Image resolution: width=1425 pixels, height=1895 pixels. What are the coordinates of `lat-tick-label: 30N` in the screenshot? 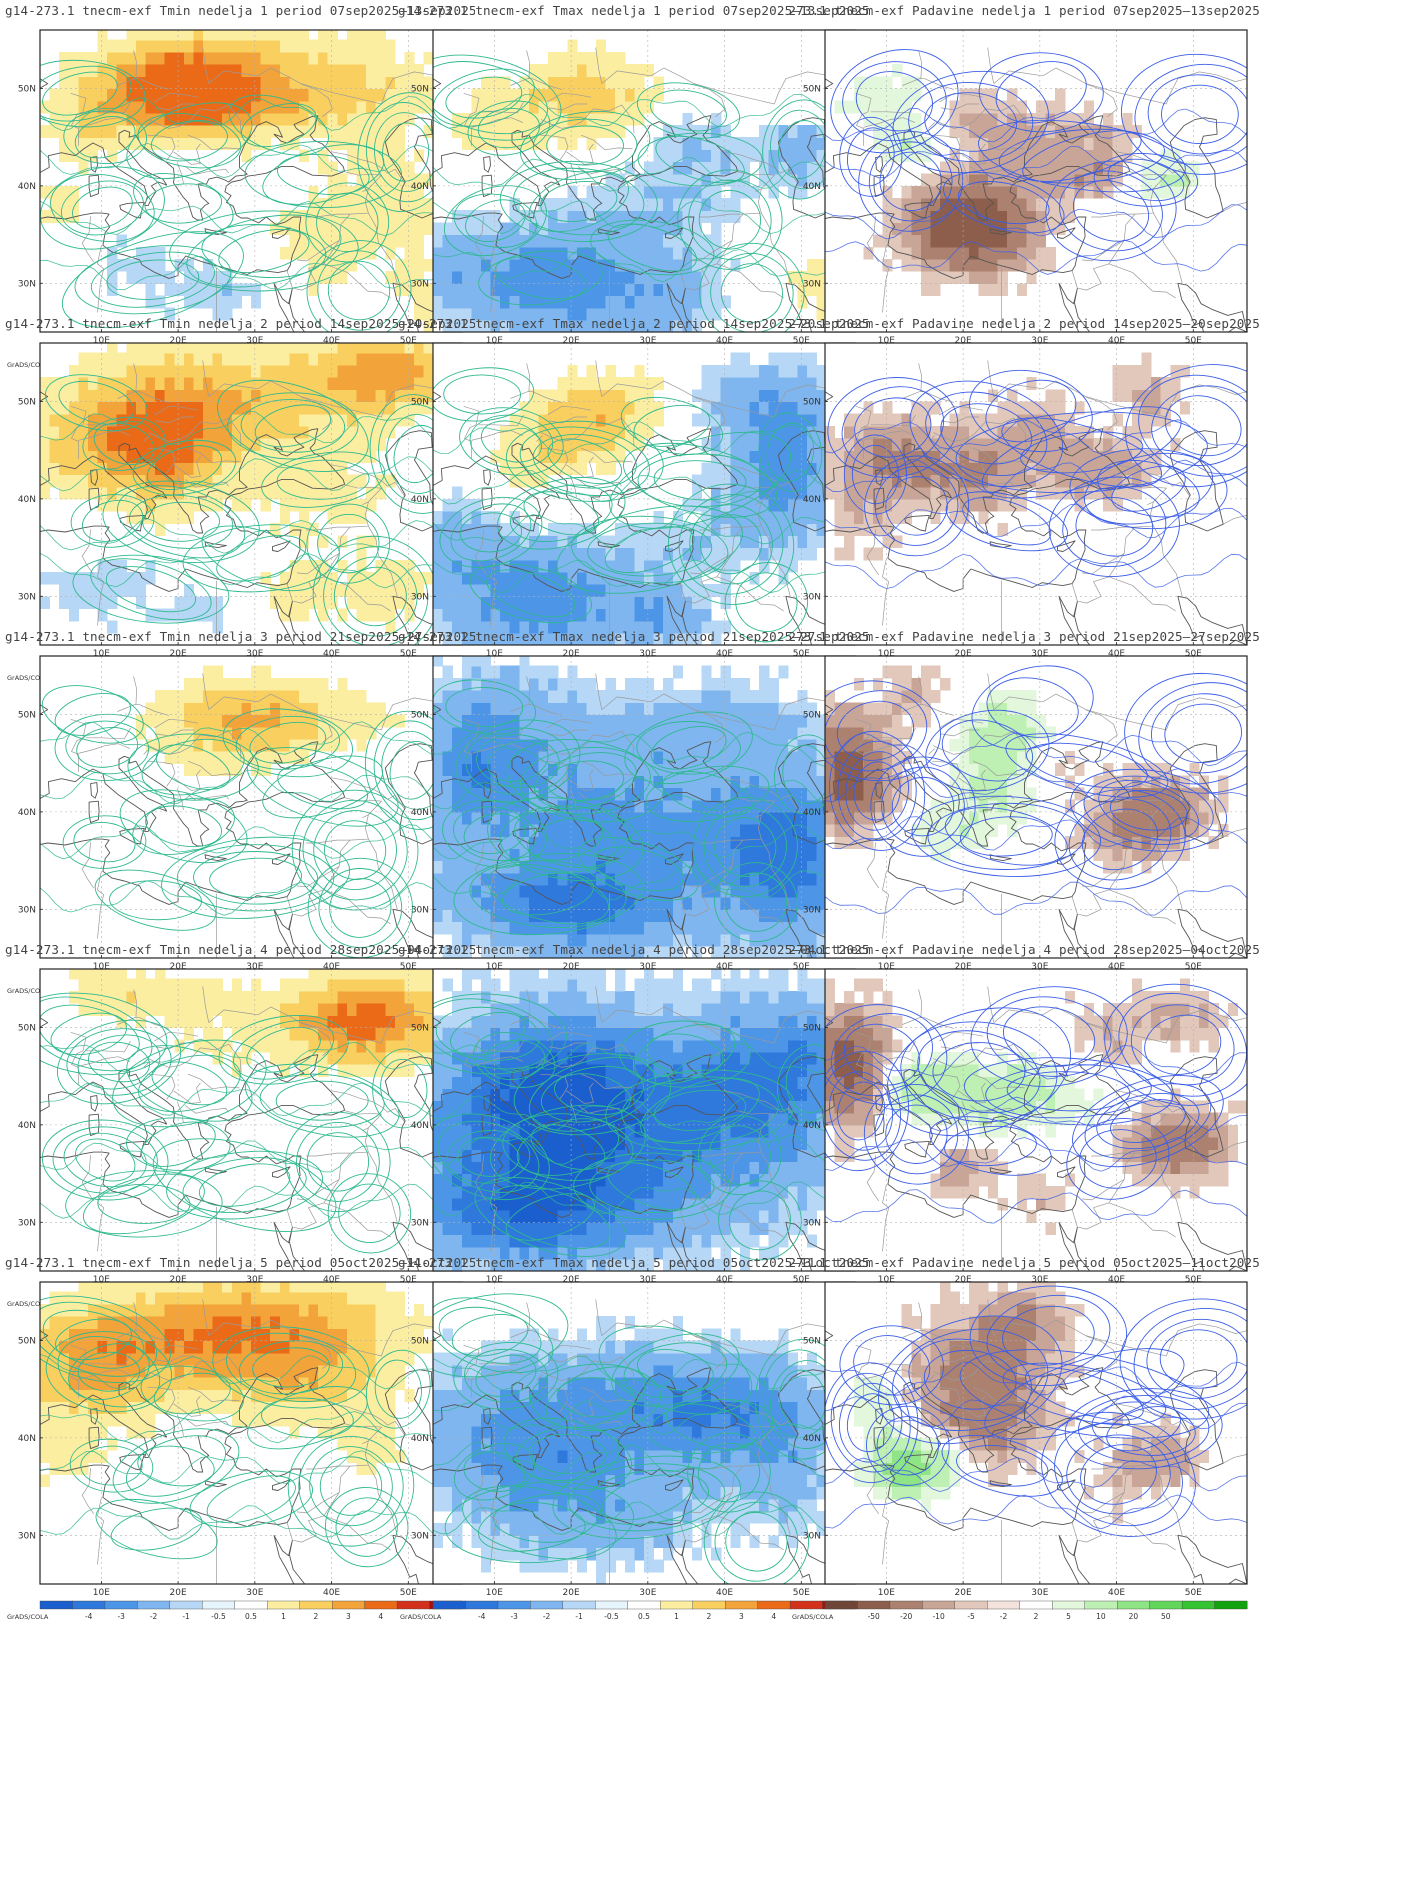 It's located at (812, 910).